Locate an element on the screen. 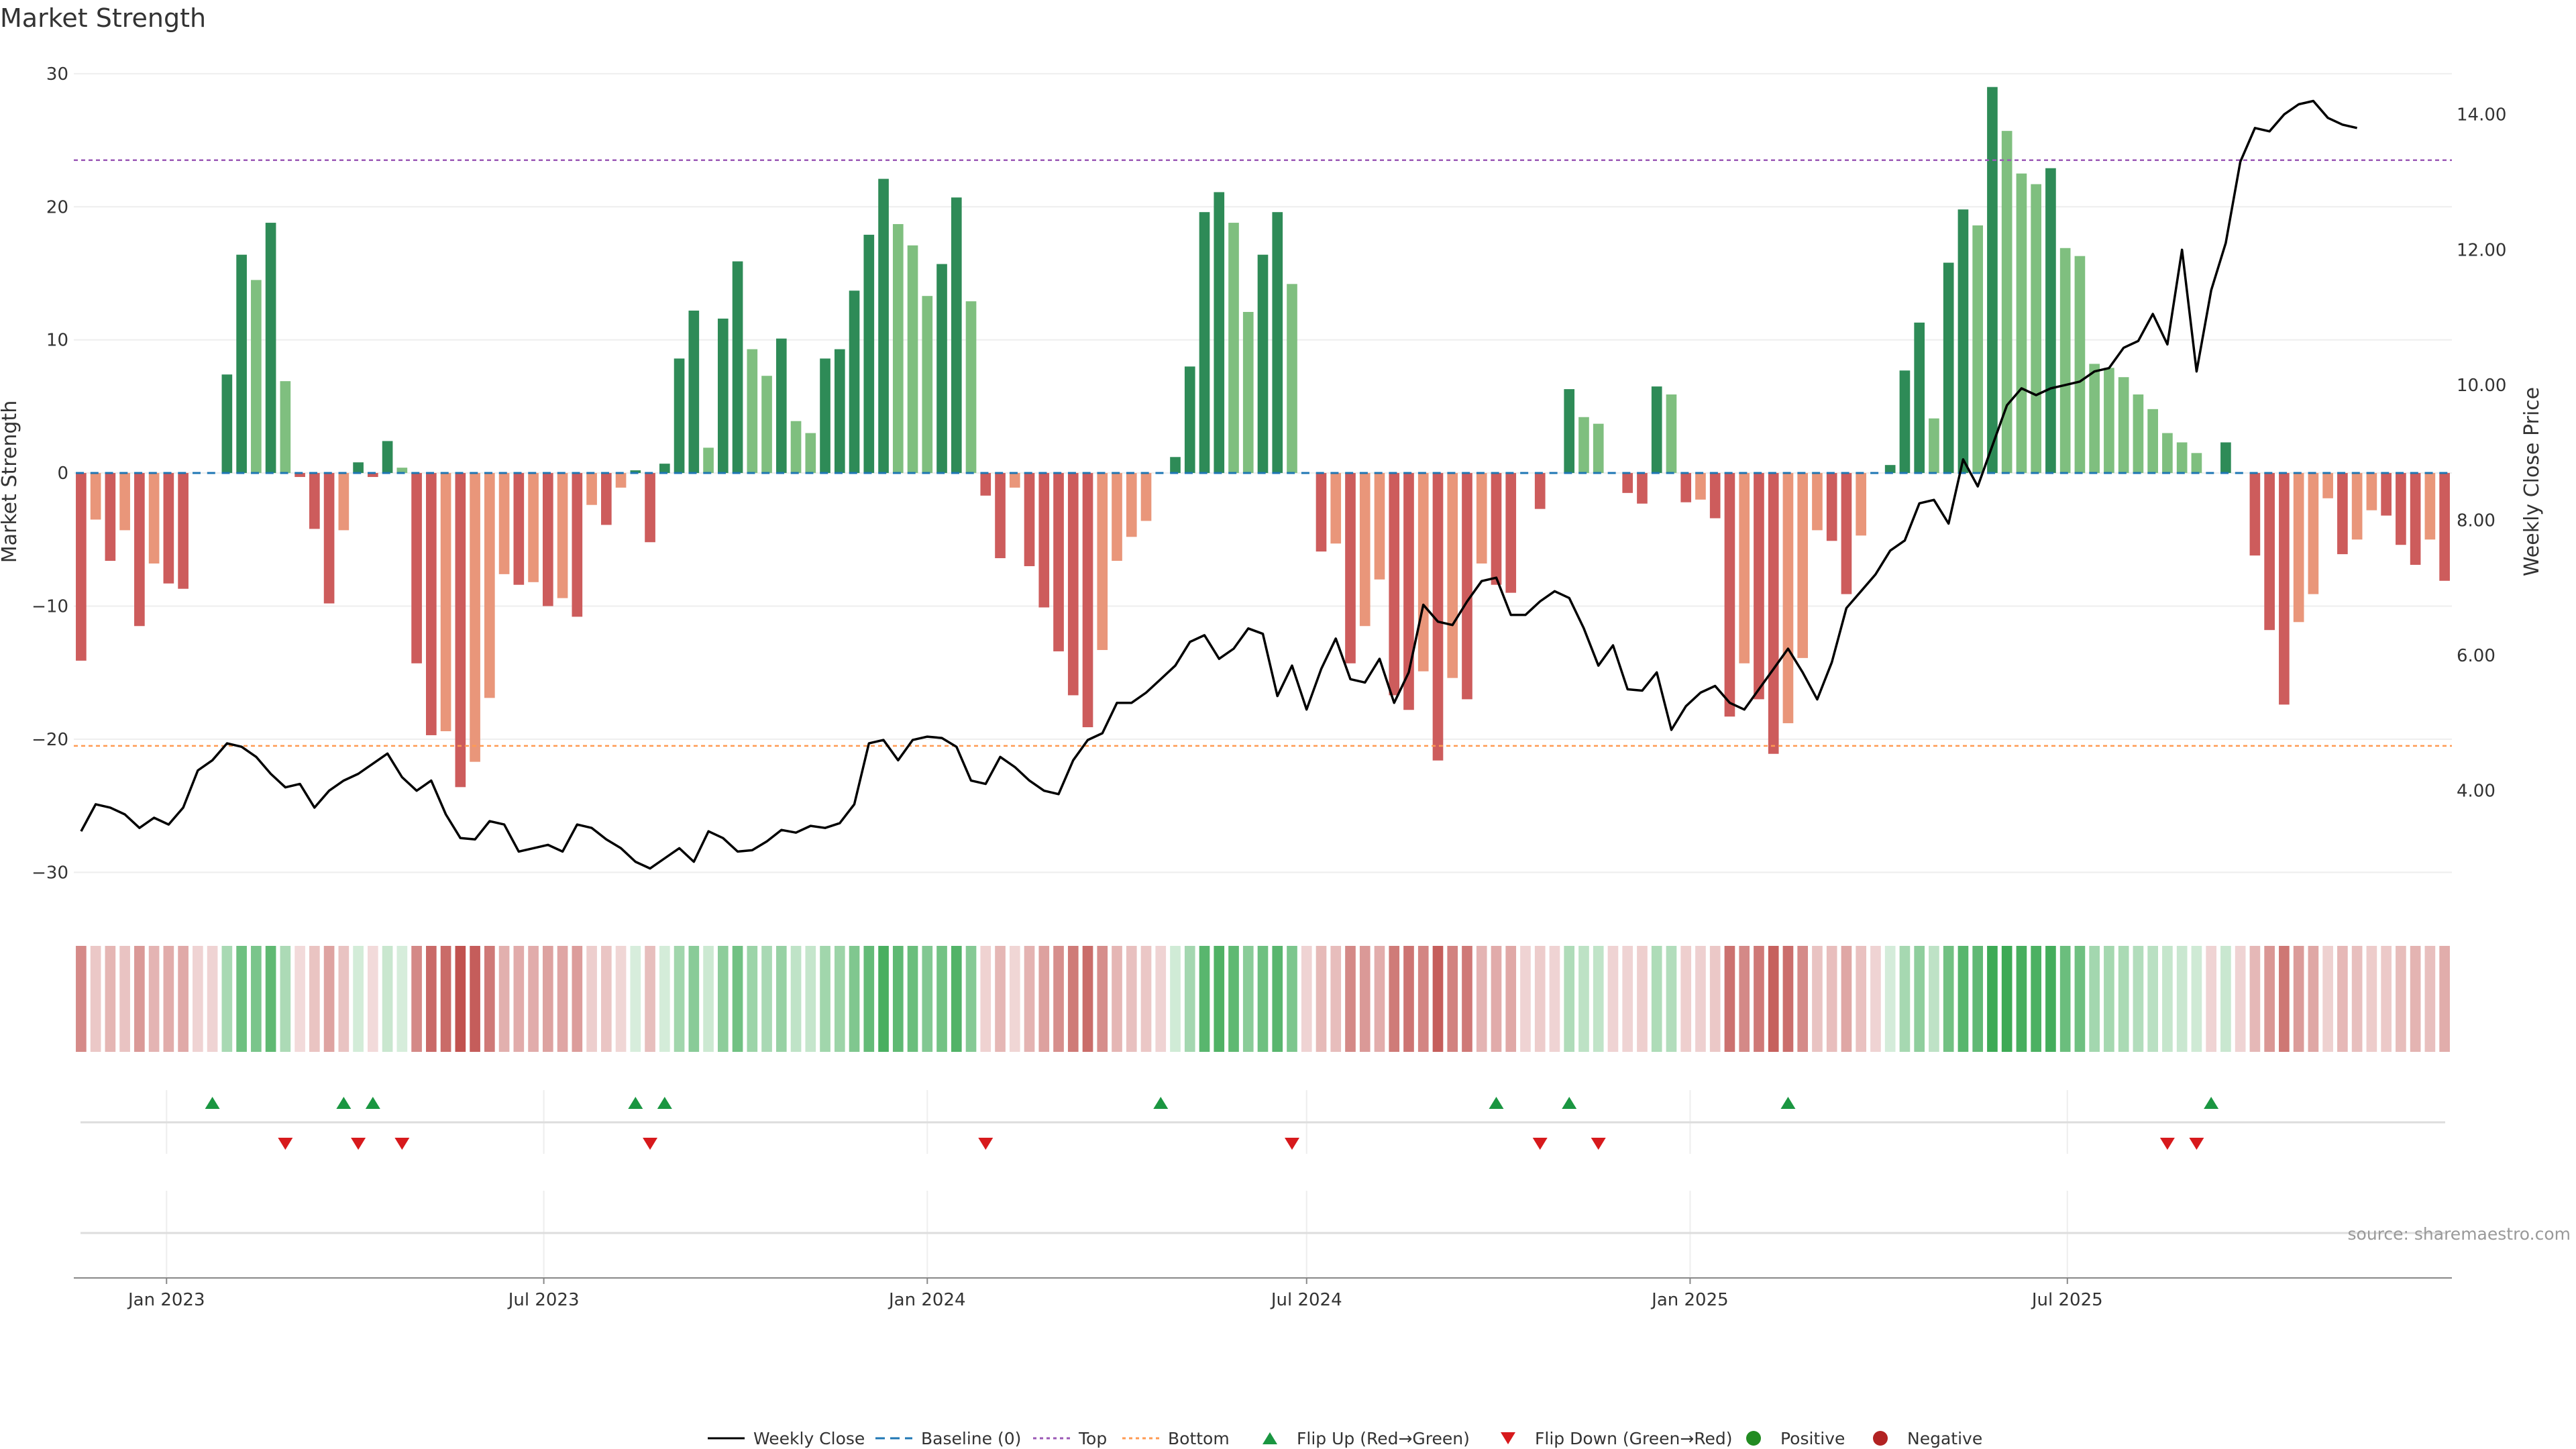 This screenshot has width=2576, height=1449. y2-axis-ticks: 14.00 12.00 10.00 8.00 6.00 4.00 is located at coordinates (2481, 453).